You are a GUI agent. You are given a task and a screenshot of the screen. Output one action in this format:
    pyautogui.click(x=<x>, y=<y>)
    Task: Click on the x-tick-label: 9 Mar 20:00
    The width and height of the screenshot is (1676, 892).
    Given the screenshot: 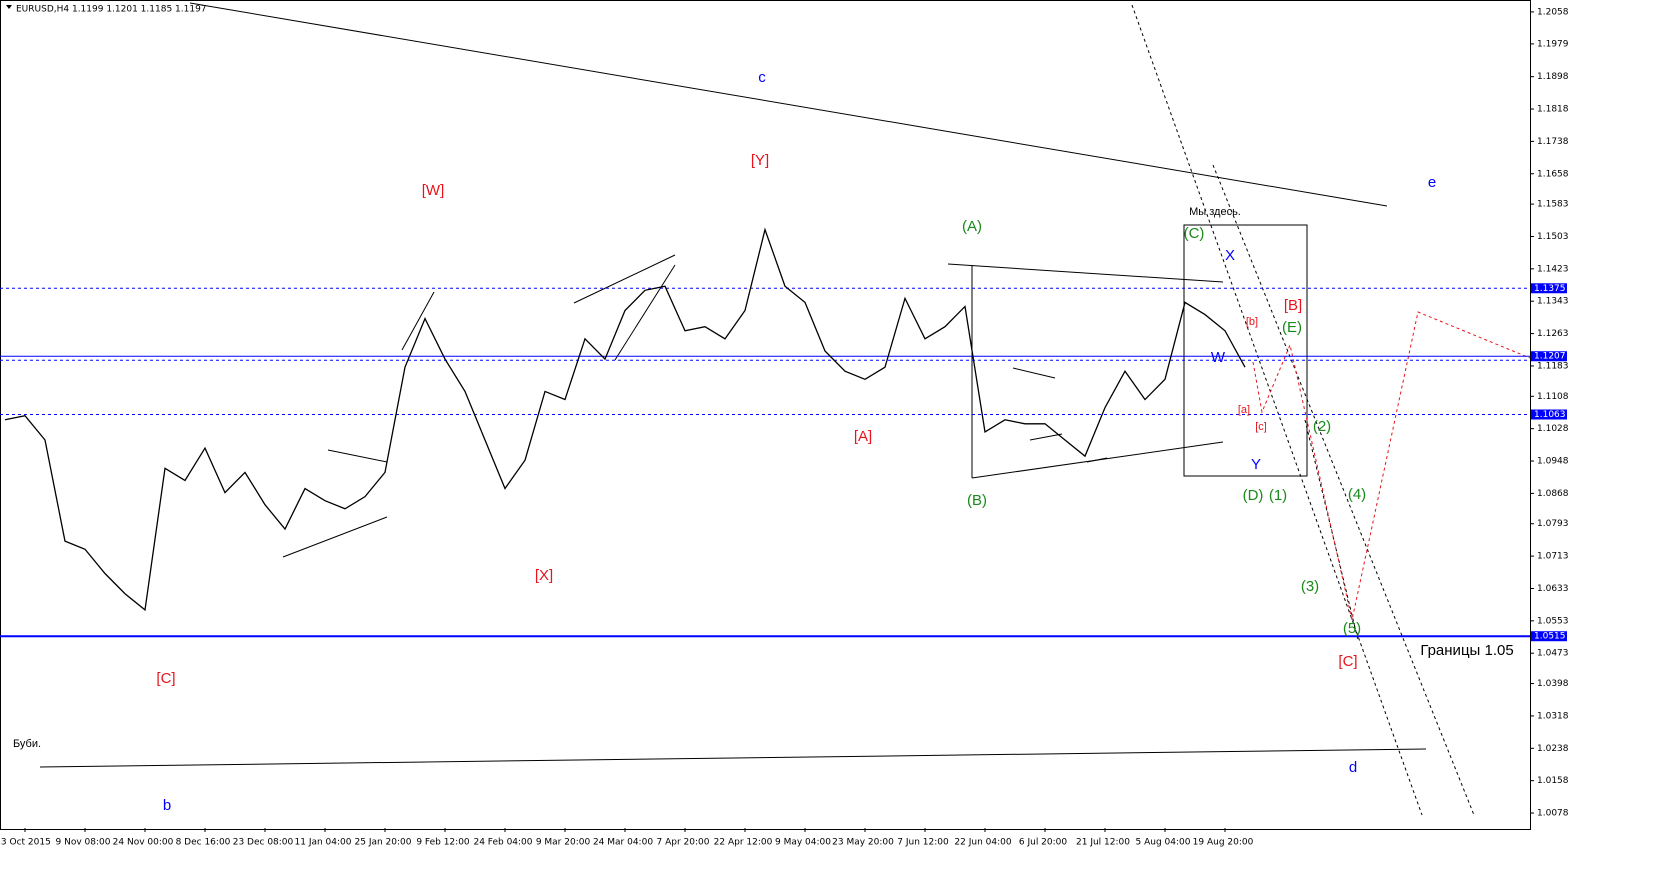 What is the action you would take?
    pyautogui.click(x=563, y=843)
    